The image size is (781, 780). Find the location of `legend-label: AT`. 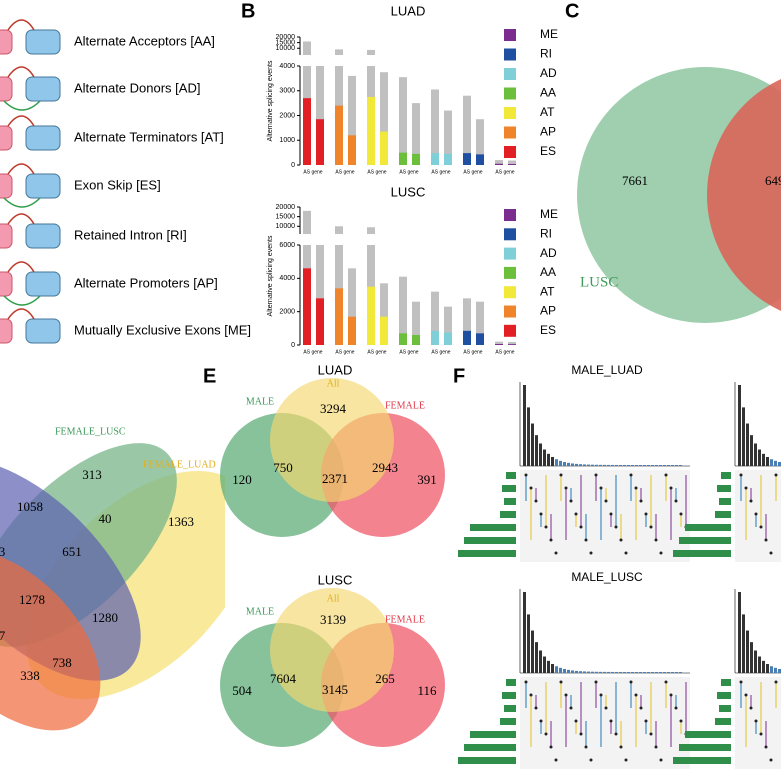

legend-label: AT is located at coordinates (547, 112).